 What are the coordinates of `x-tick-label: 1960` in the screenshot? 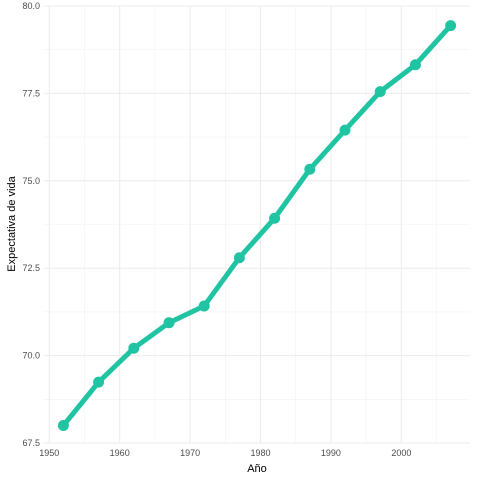 It's located at (120, 453).